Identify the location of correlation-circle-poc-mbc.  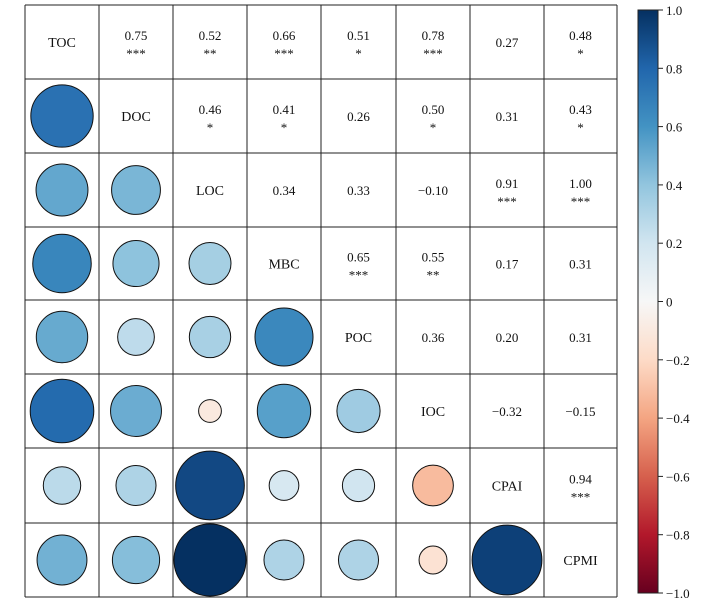
(284, 337).